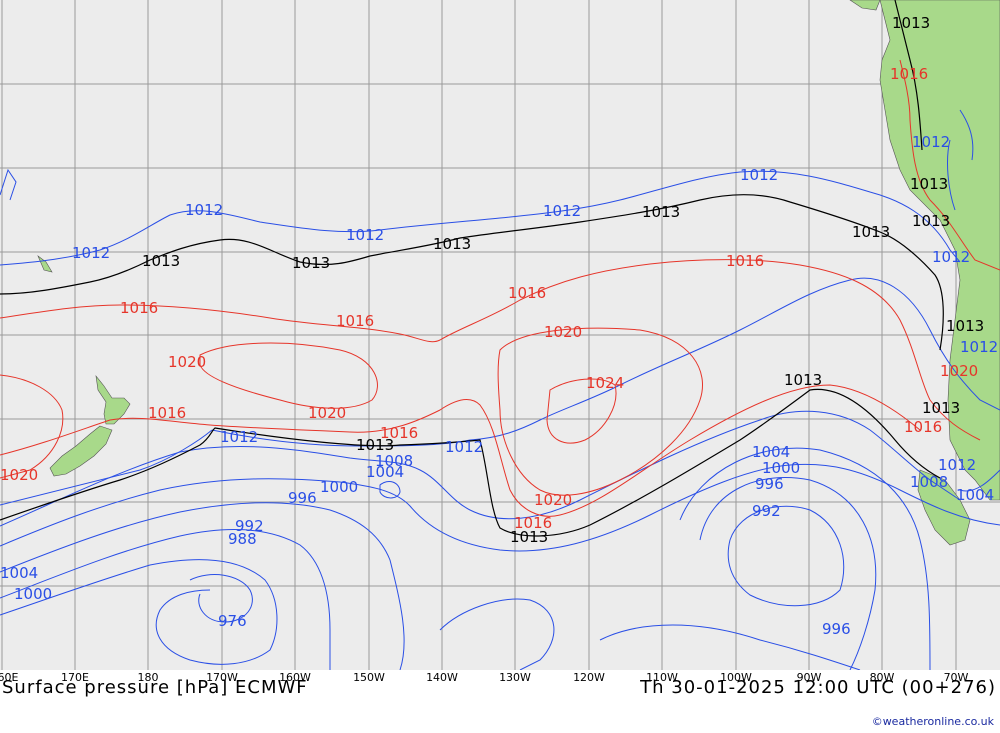 This screenshot has width=1000, height=733. Describe the element at coordinates (865, 5) in the screenshot. I see `central-america` at that location.